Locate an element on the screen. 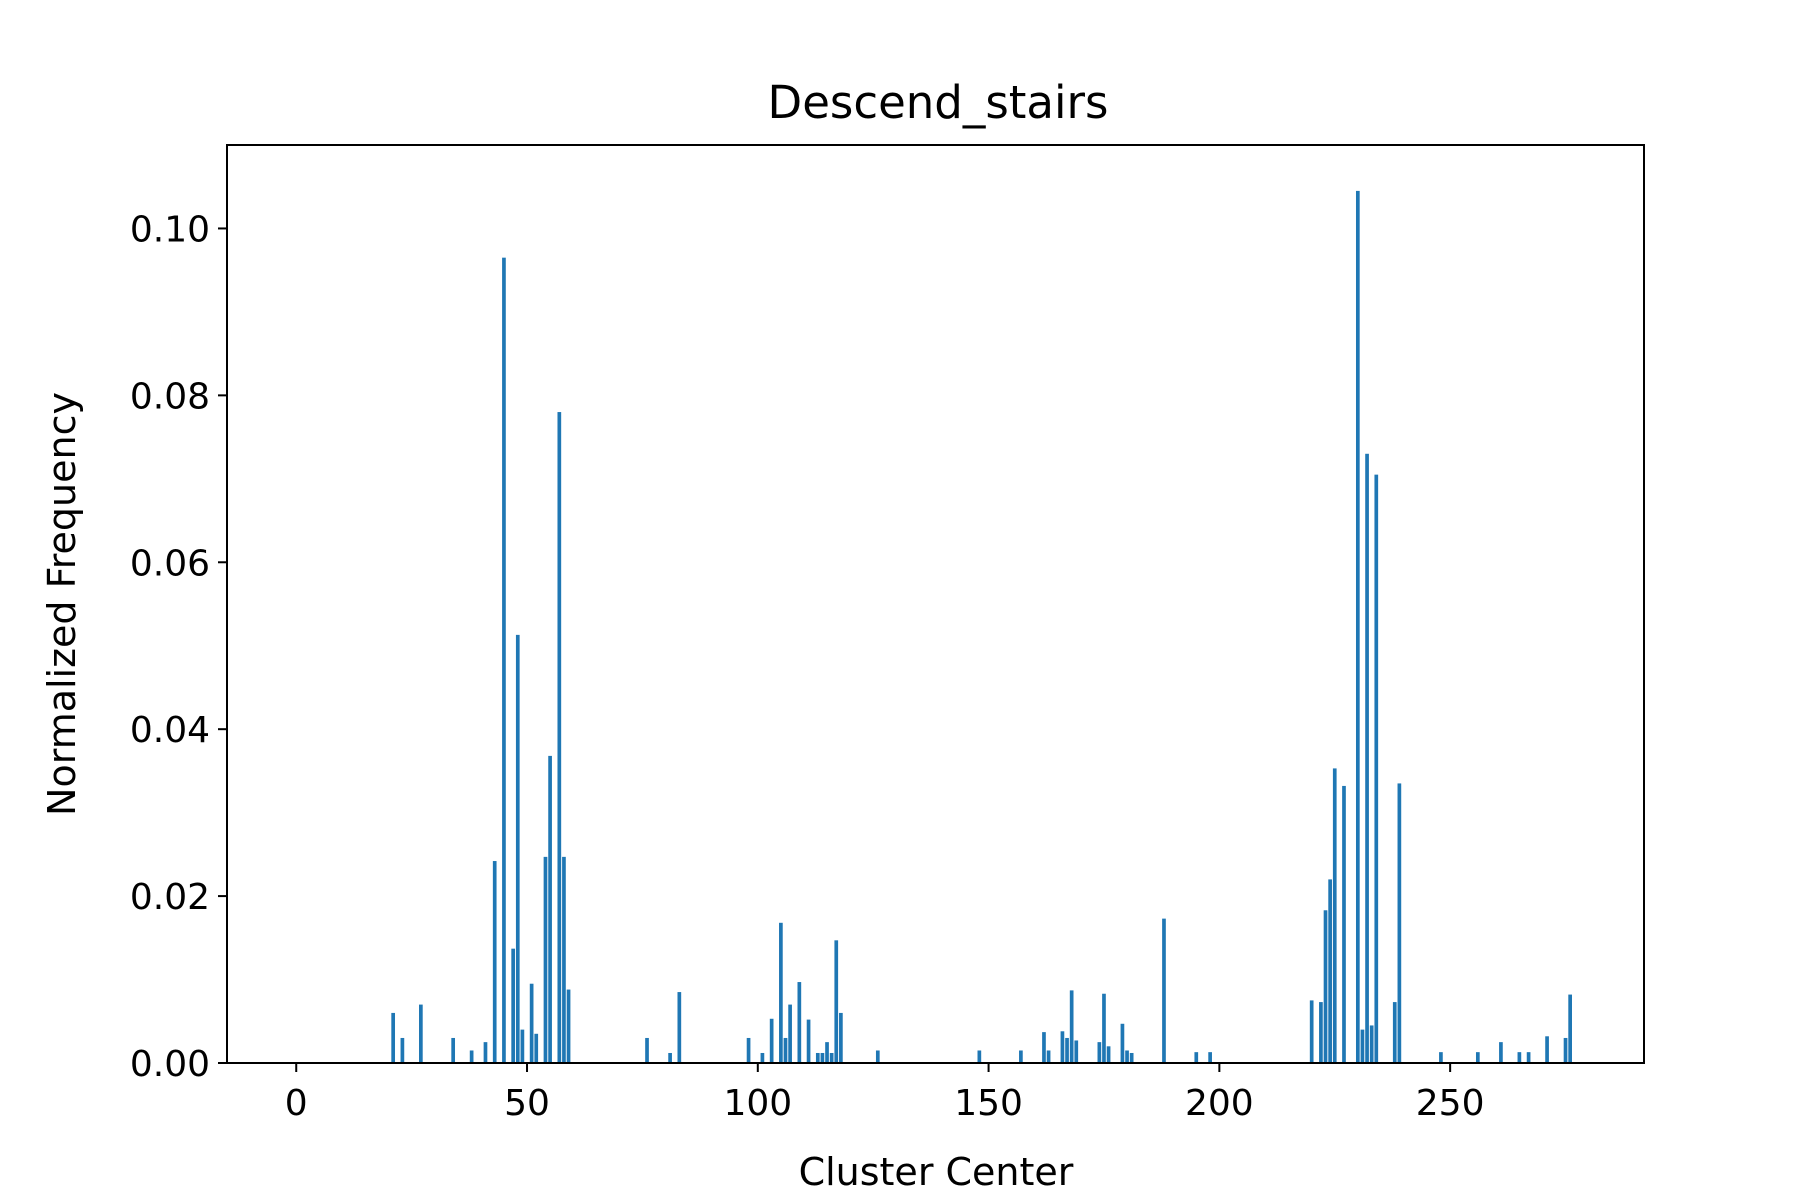 This screenshot has height=1200, width=1800. y-tick-label: 0.02 is located at coordinates (170, 897).